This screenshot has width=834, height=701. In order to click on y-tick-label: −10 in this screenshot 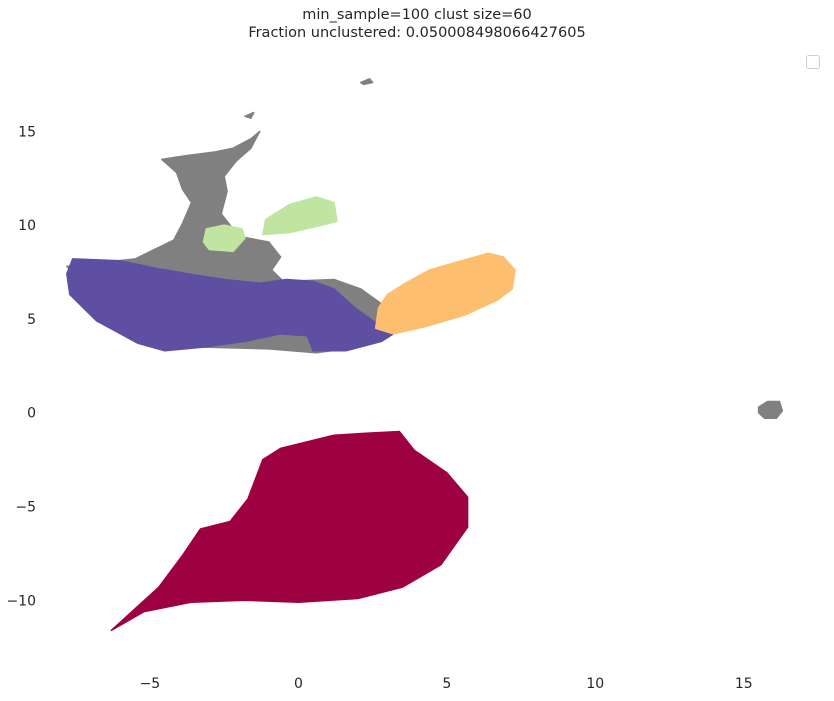, I will do `click(21, 601)`.